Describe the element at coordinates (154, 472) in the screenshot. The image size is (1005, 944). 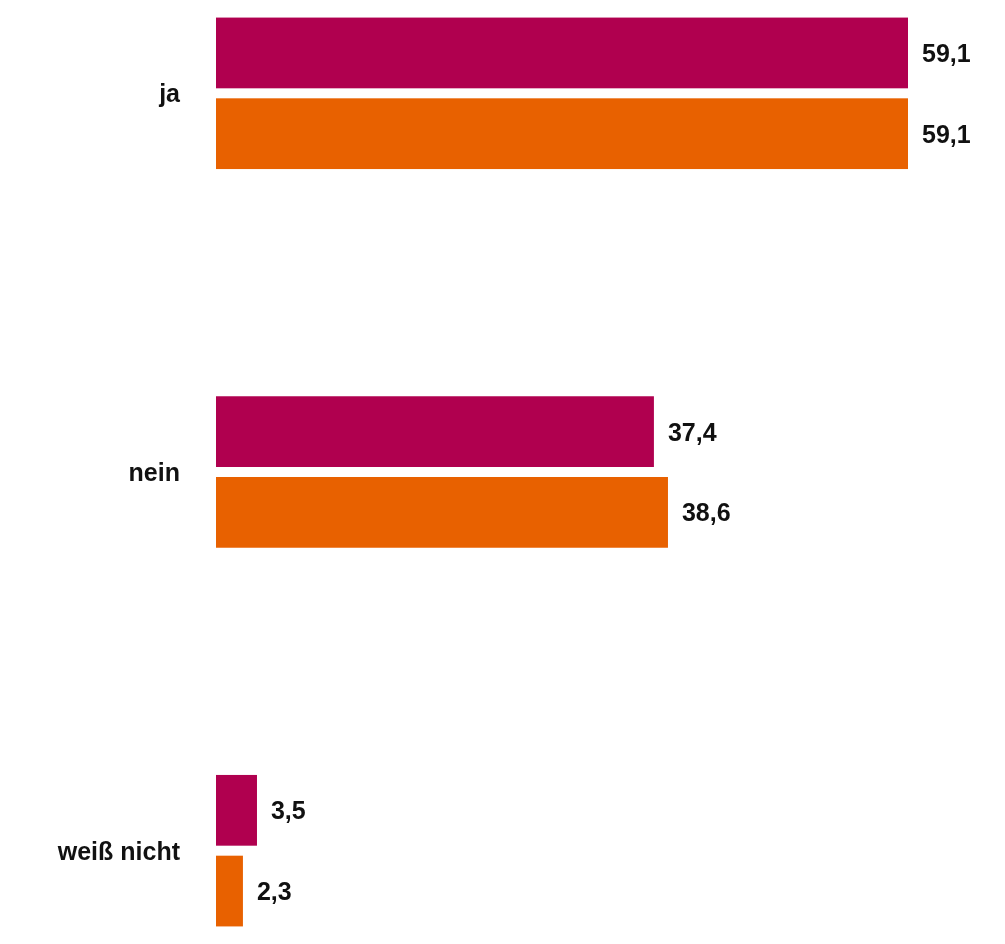
I see `y-tick-label: nein` at that location.